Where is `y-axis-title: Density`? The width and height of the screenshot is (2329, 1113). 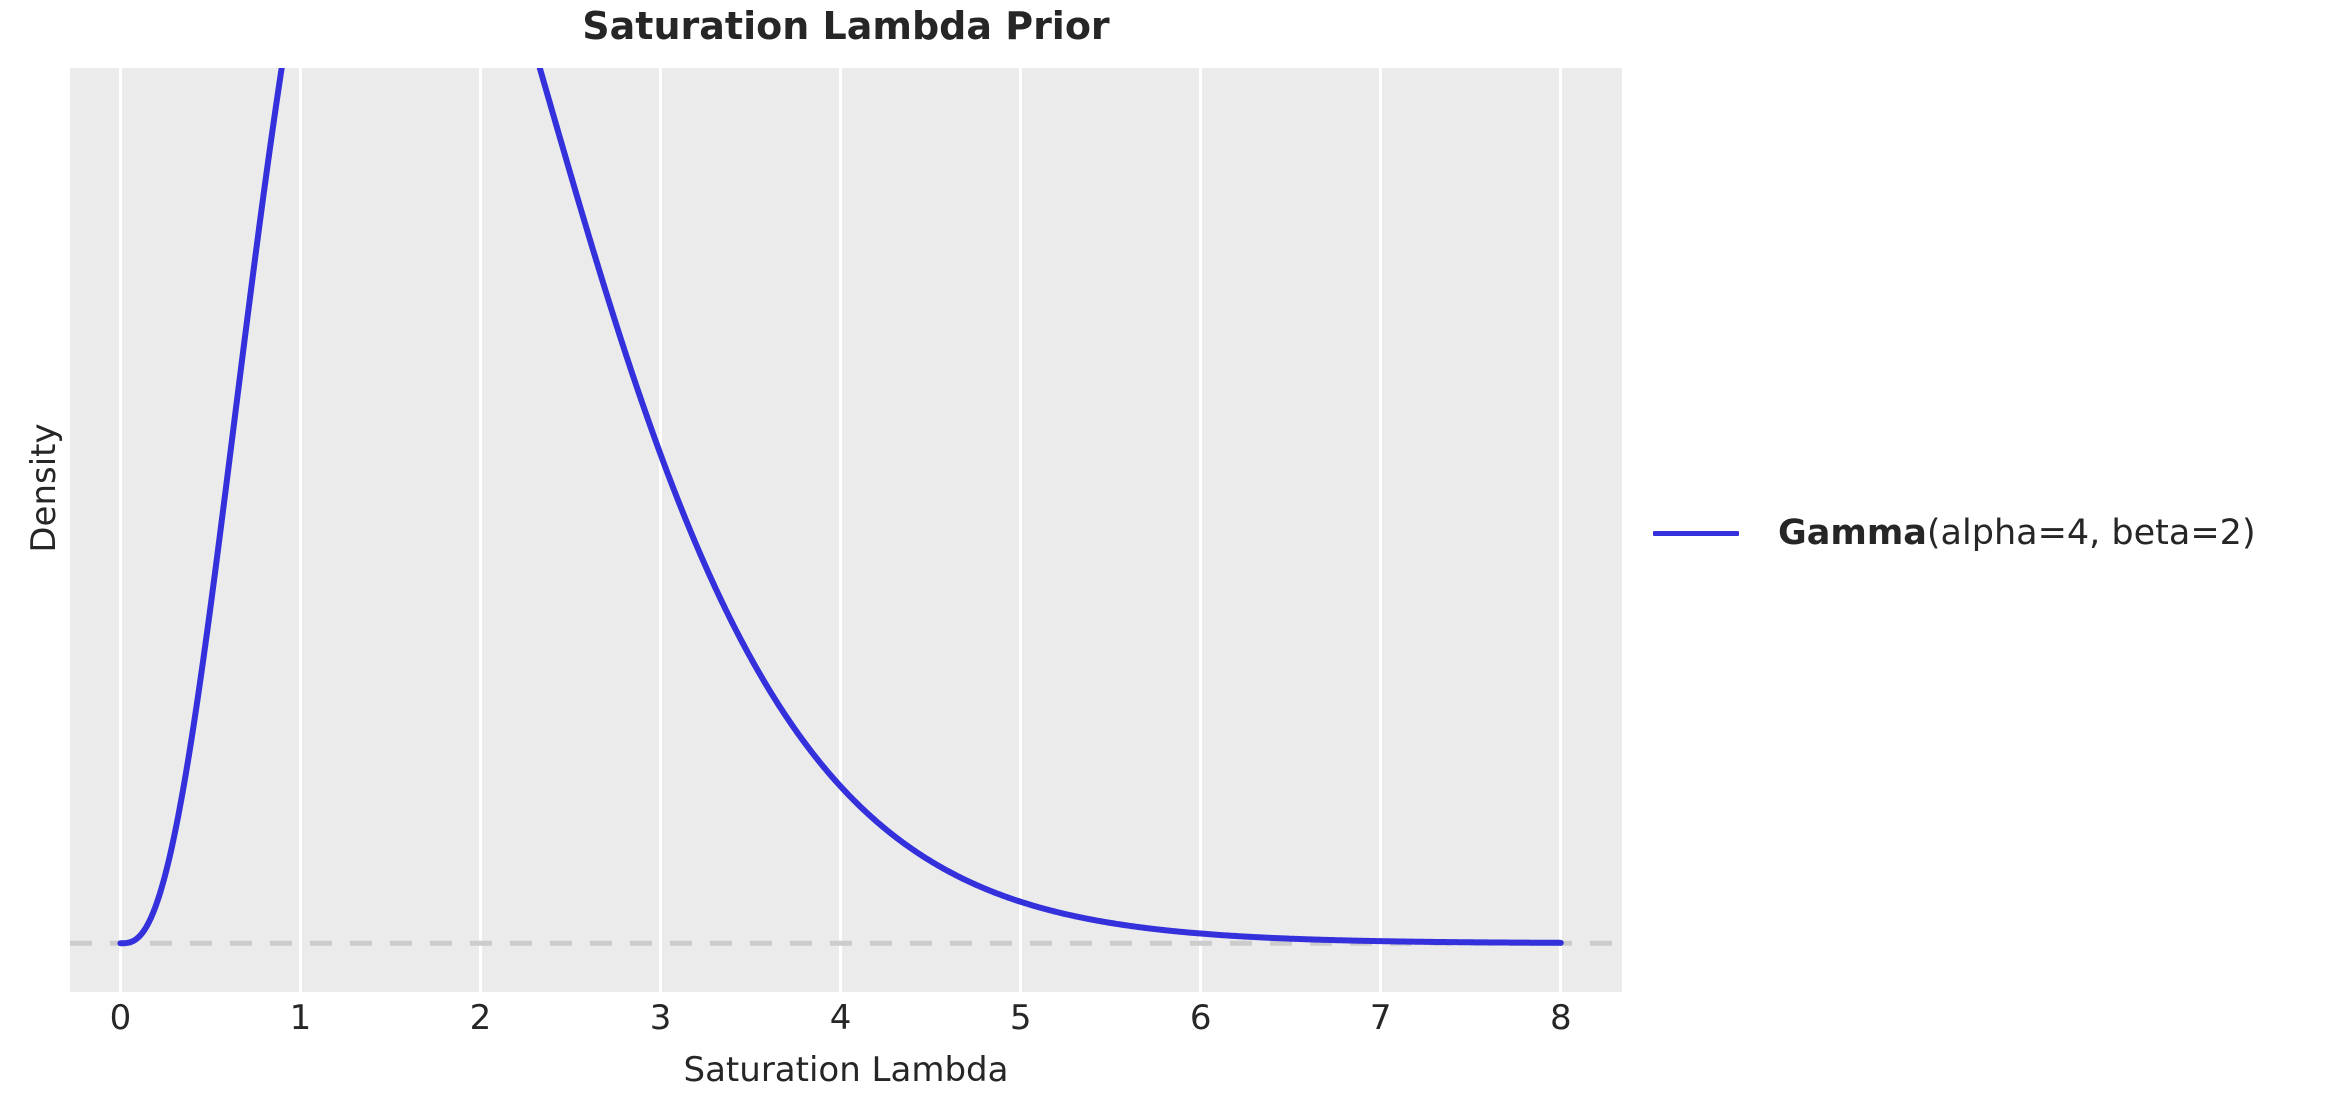
y-axis-title: Density is located at coordinates (44, 488).